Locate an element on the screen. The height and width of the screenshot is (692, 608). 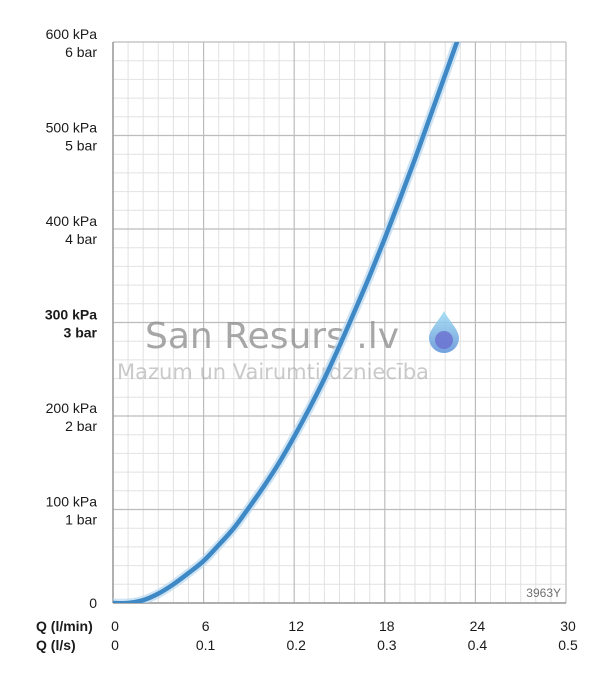
y-tick-label-bar: 1 bar is located at coordinates (81, 520).